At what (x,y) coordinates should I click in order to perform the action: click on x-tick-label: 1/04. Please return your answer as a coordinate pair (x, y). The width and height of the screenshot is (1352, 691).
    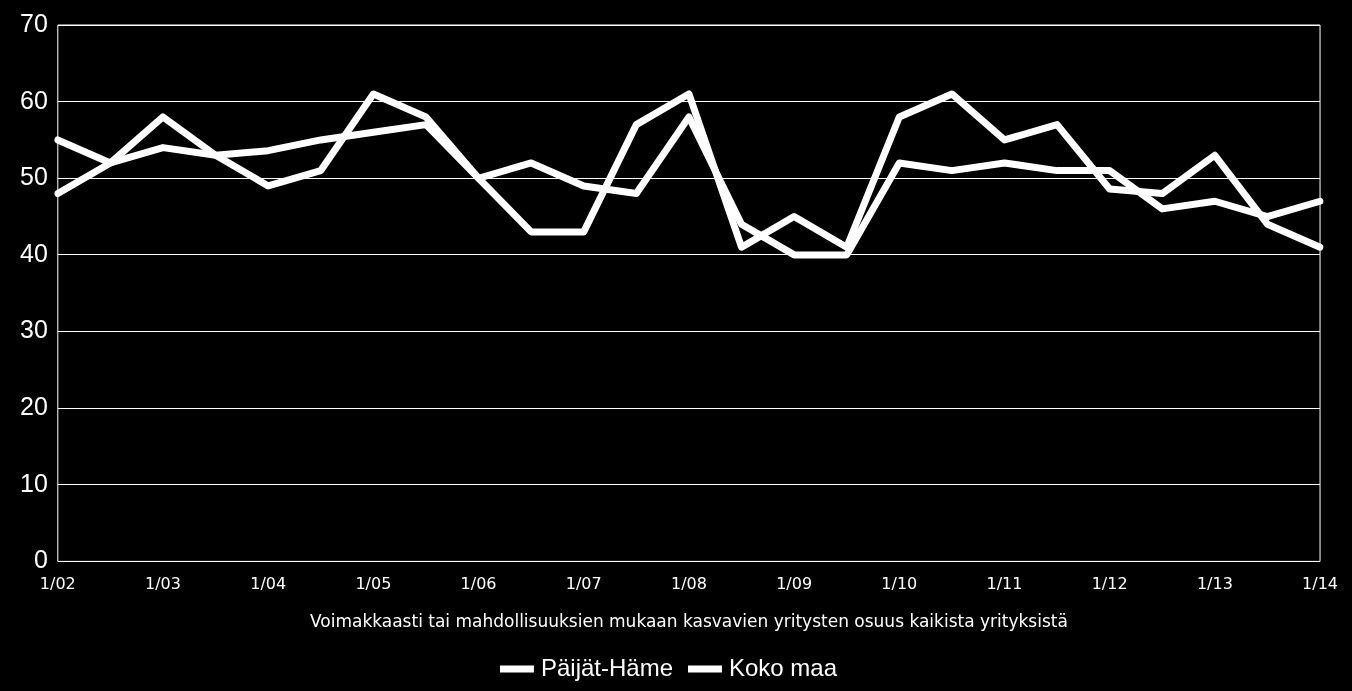
    Looking at the image, I should click on (268, 584).